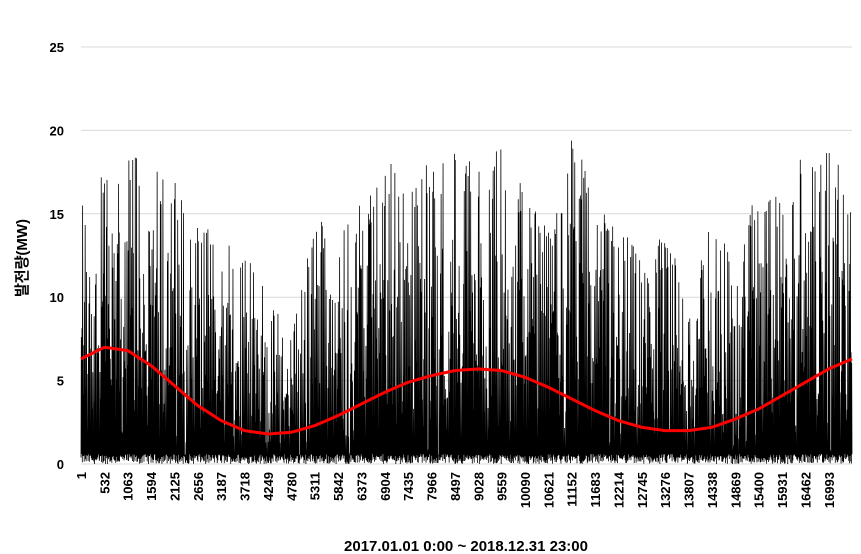  Describe the element at coordinates (455, 486) in the screenshot. I see `x-tick-label: 8497` at that location.